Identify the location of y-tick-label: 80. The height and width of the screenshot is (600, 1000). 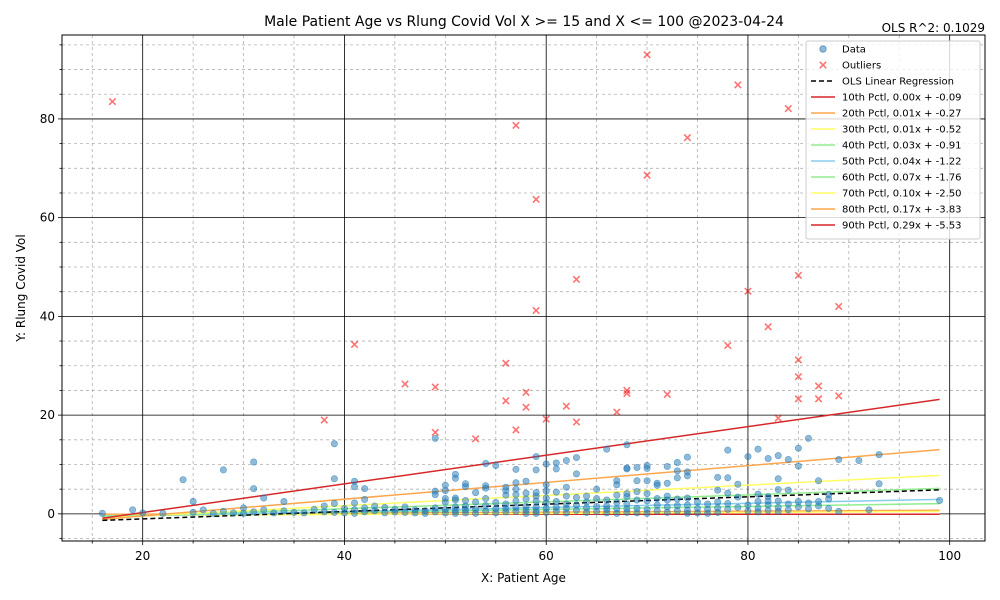
(47, 119).